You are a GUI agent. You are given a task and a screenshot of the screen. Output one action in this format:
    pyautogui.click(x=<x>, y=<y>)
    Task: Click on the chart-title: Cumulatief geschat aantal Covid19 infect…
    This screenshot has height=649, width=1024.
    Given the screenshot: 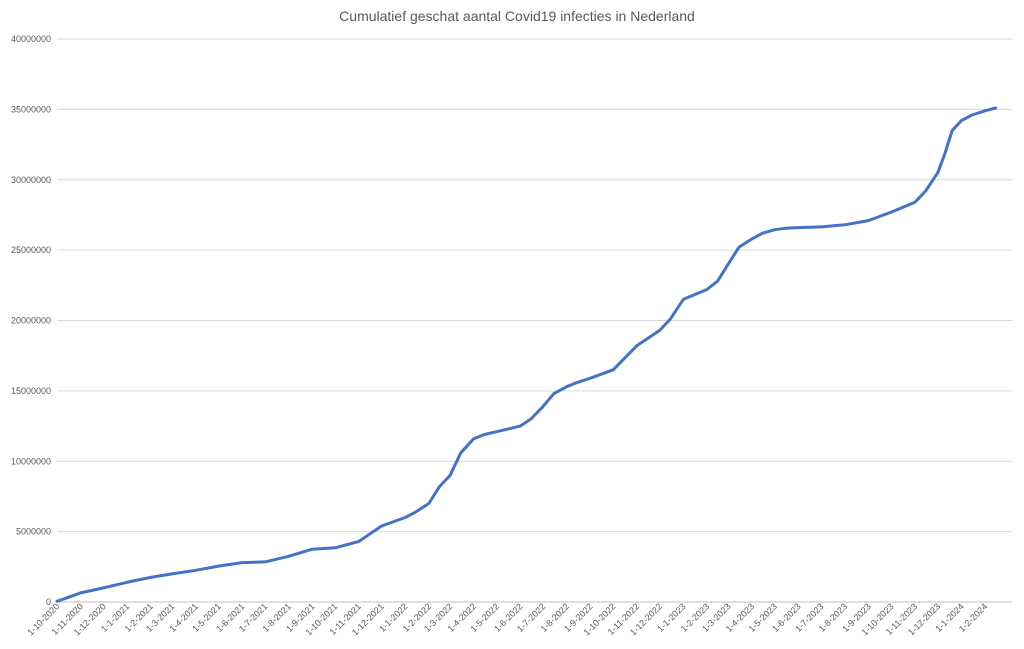 What is the action you would take?
    pyautogui.click(x=517, y=16)
    